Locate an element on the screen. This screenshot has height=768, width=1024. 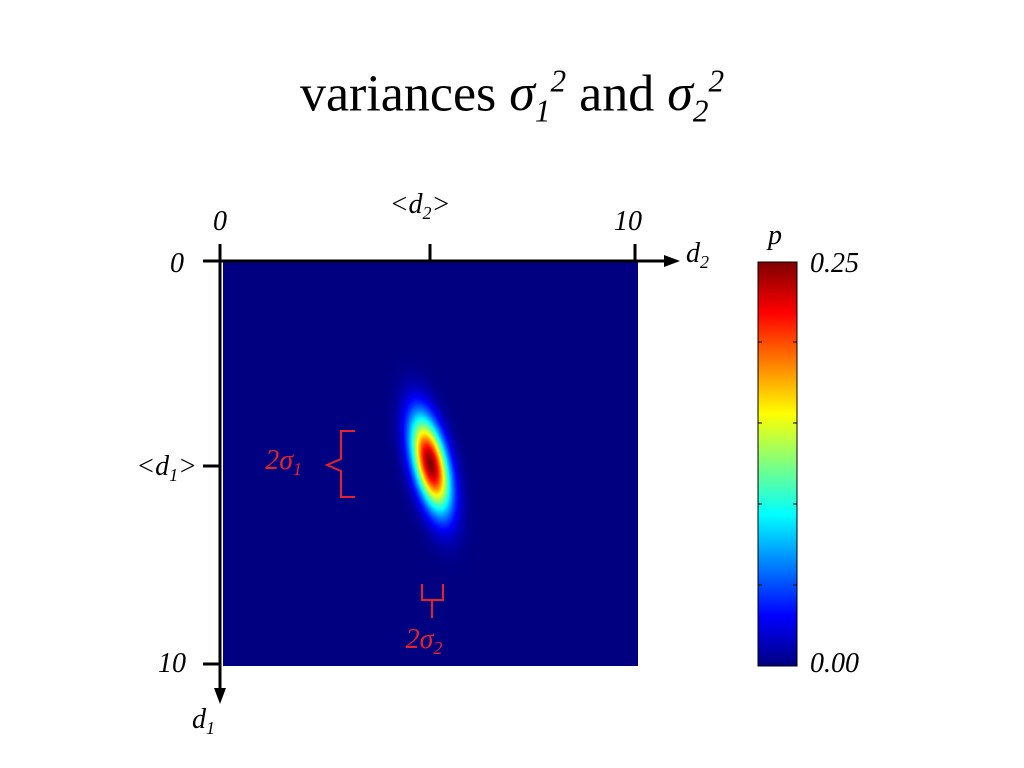
colorbar-title: p is located at coordinates (774, 235).